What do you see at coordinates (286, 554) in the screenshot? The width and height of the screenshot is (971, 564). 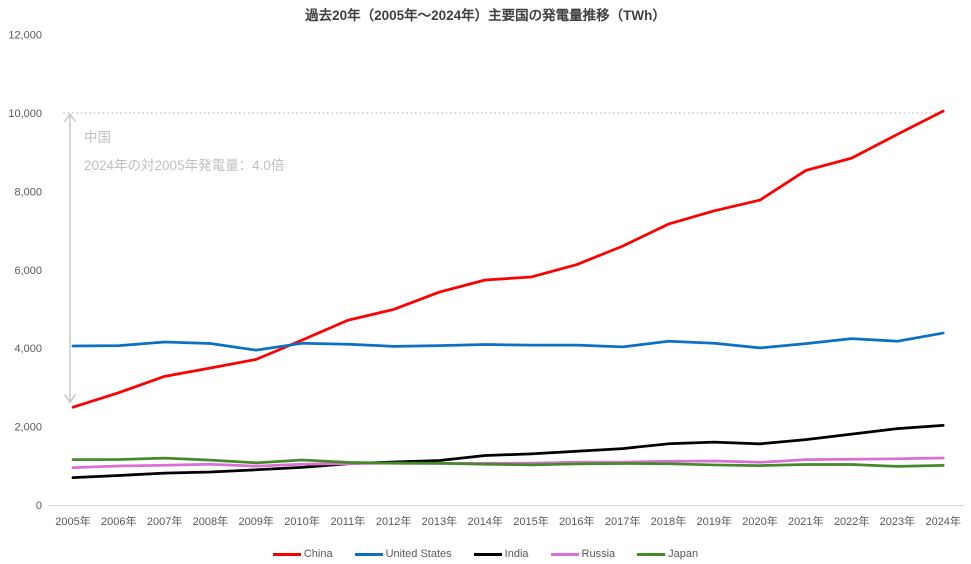 I see `legend-swatch-china` at bounding box center [286, 554].